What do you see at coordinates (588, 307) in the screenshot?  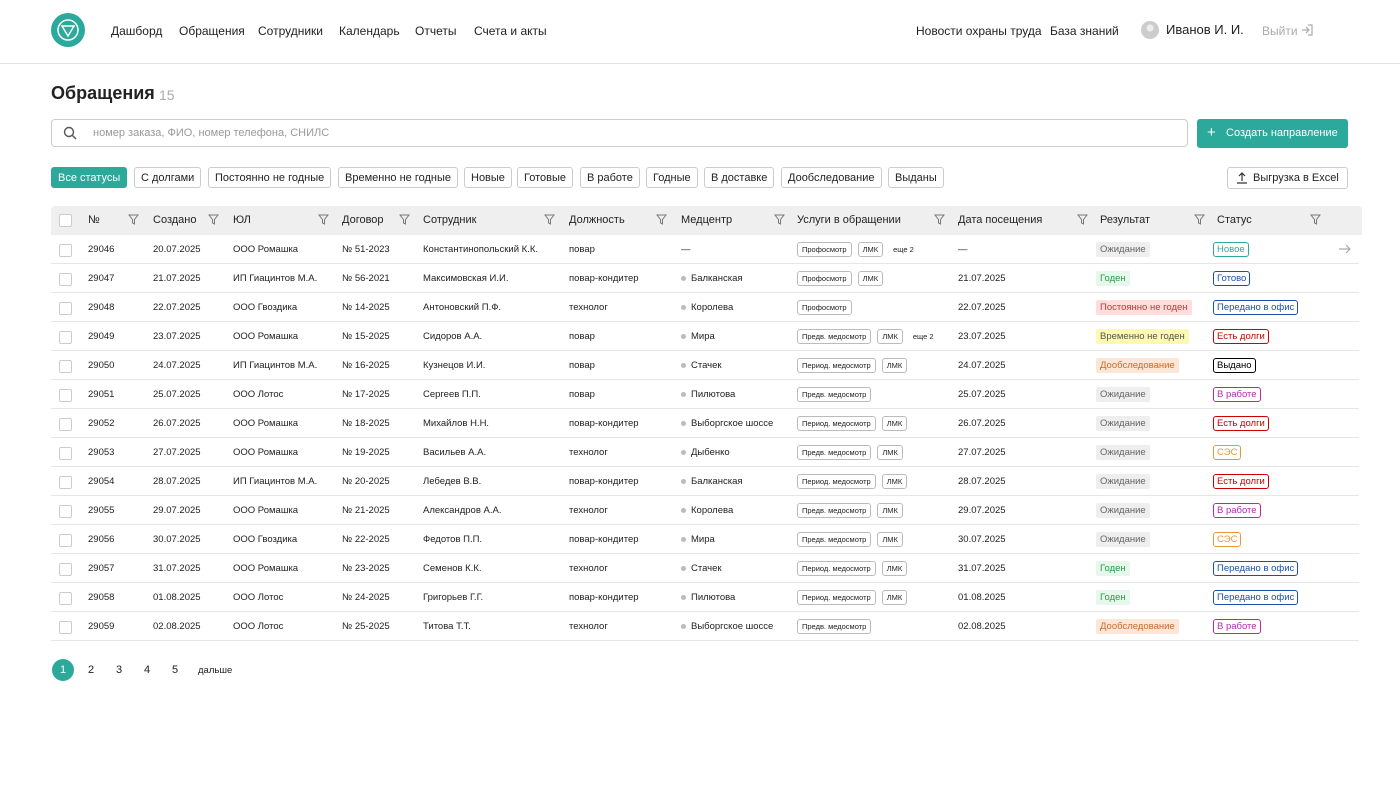 I see `cell-position: технолог` at bounding box center [588, 307].